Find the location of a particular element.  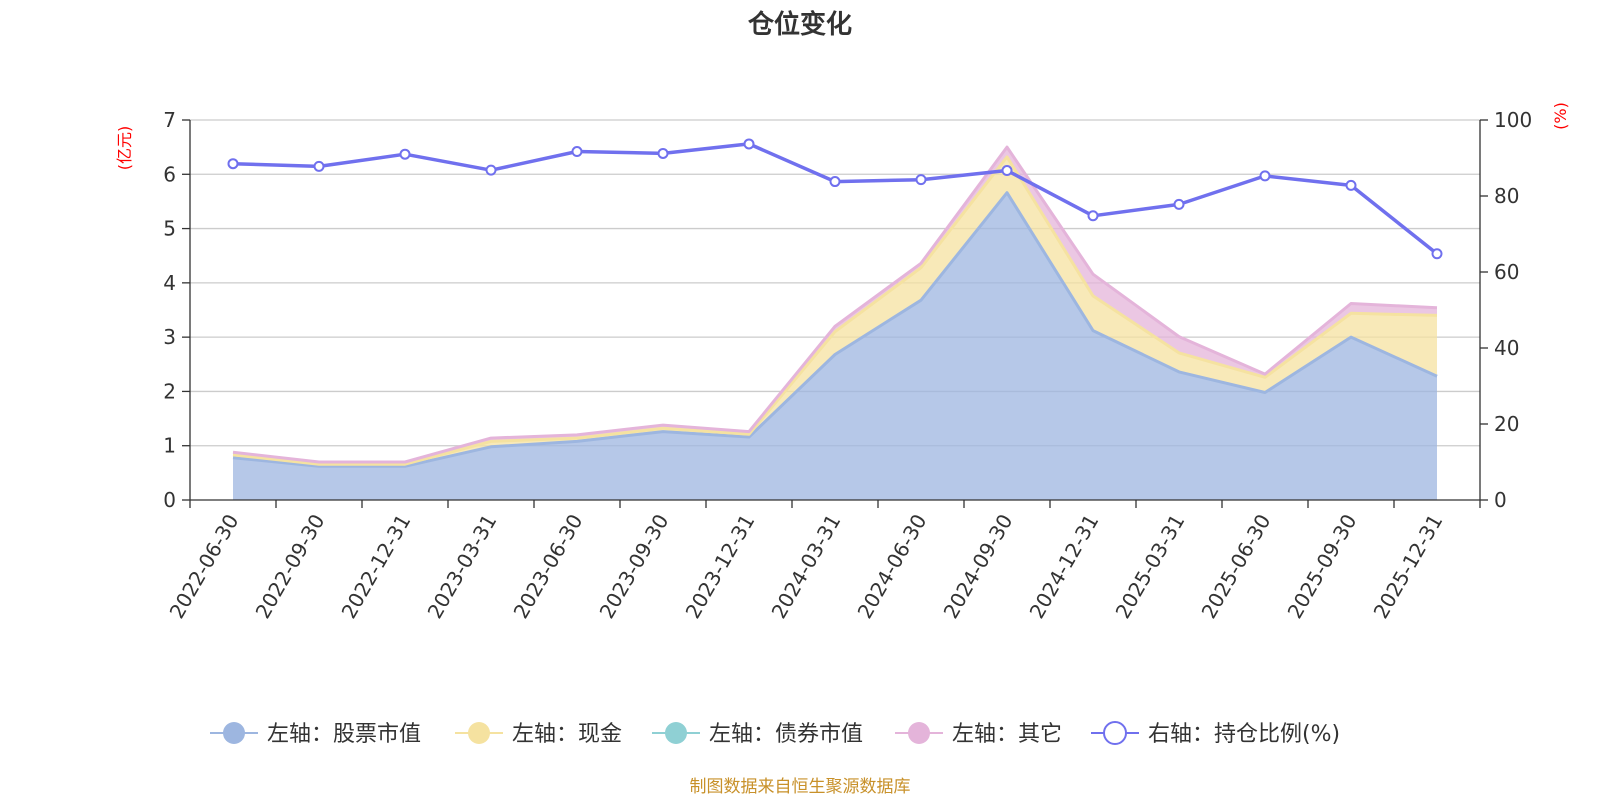

x-axis-category-label: 2025-03-31 is located at coordinates (1149, 566).